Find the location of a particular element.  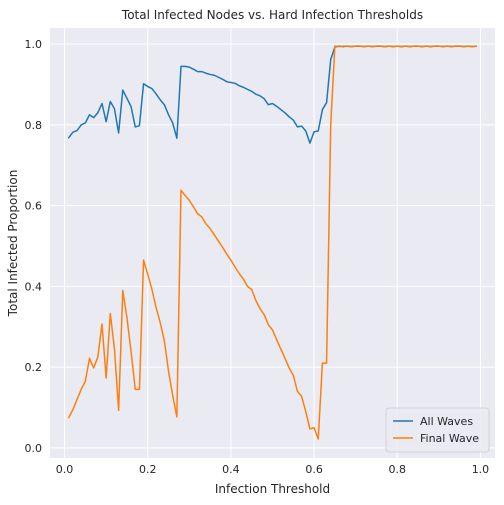

x-tick-label: 0.4 is located at coordinates (231, 469).